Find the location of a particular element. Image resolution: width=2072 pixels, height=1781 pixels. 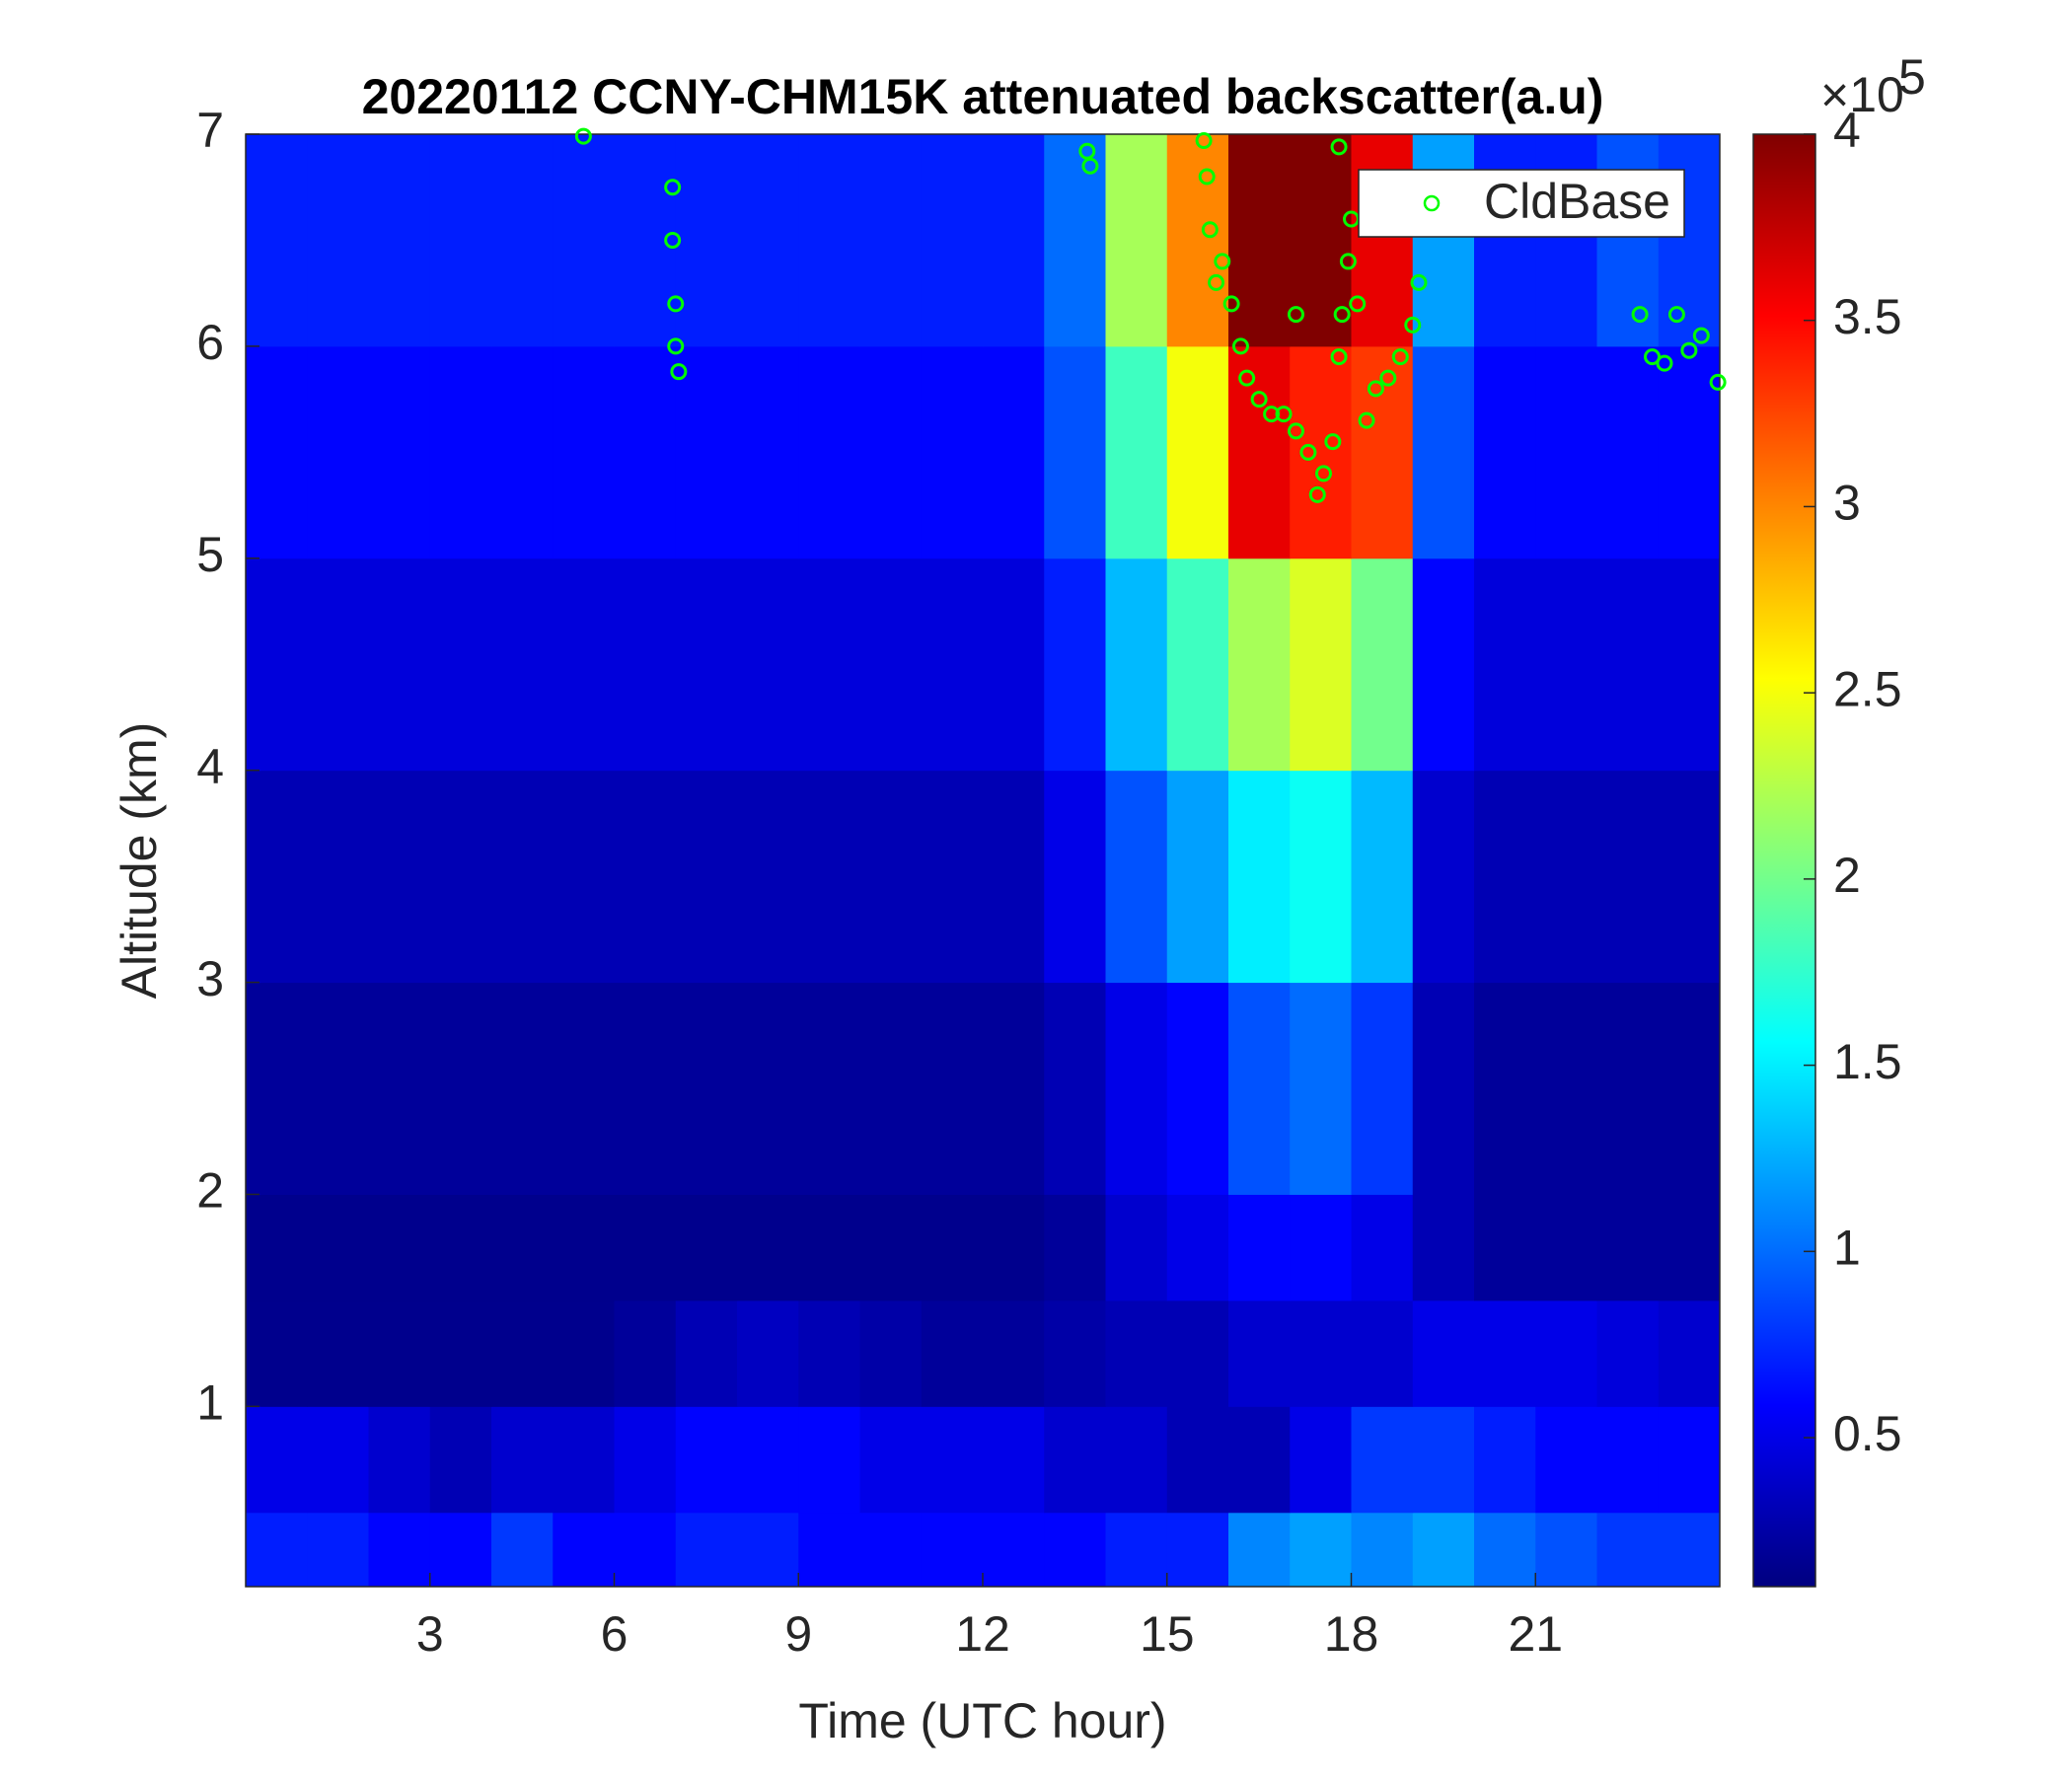

colorbar-tick-label: 1.5 is located at coordinates (1868, 1061).